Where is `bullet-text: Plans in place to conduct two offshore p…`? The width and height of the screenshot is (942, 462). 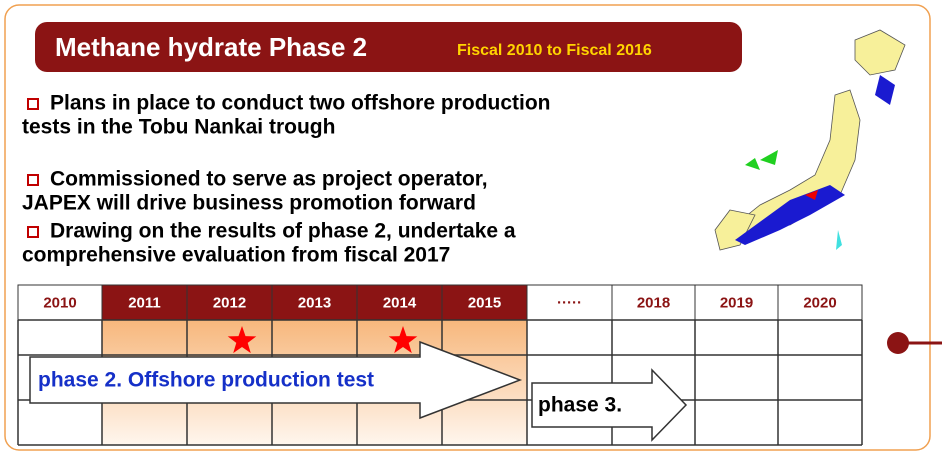 bullet-text: Plans in place to conduct two offshore p… is located at coordinates (300, 103).